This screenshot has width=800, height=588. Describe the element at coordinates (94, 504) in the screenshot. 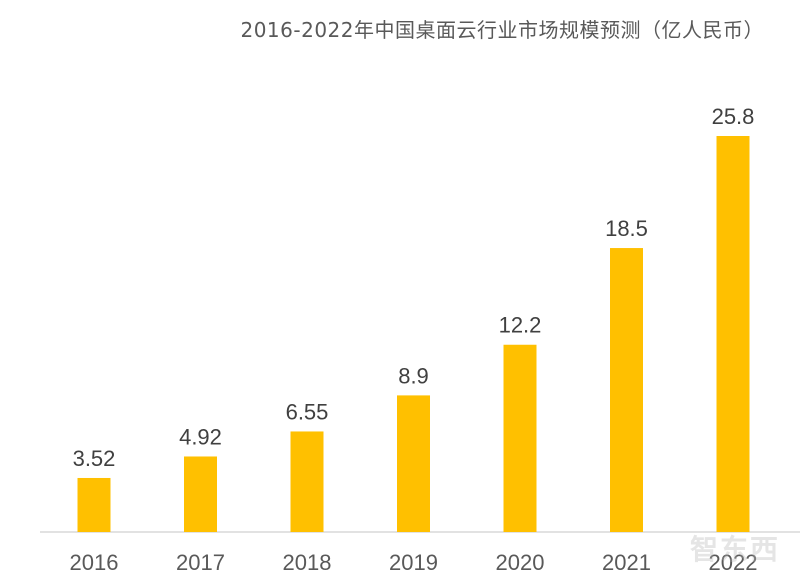

I see `bar-2016` at that location.